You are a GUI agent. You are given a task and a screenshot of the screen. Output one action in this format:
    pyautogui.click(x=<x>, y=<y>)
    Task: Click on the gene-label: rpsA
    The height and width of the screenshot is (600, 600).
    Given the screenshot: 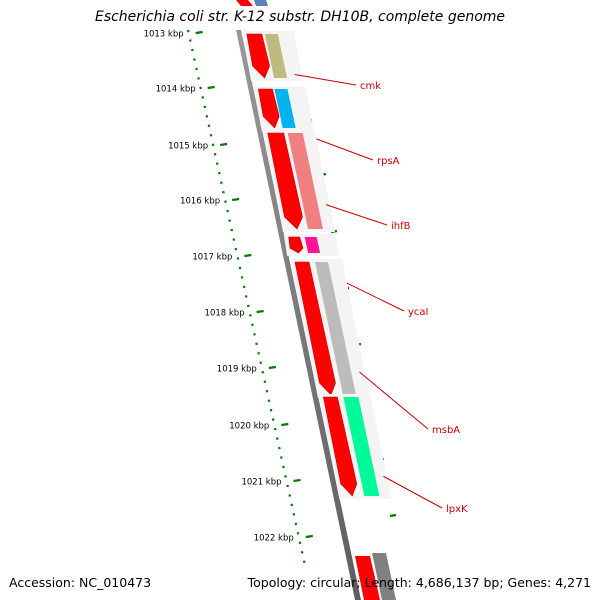 What is the action you would take?
    pyautogui.click(x=388, y=161)
    